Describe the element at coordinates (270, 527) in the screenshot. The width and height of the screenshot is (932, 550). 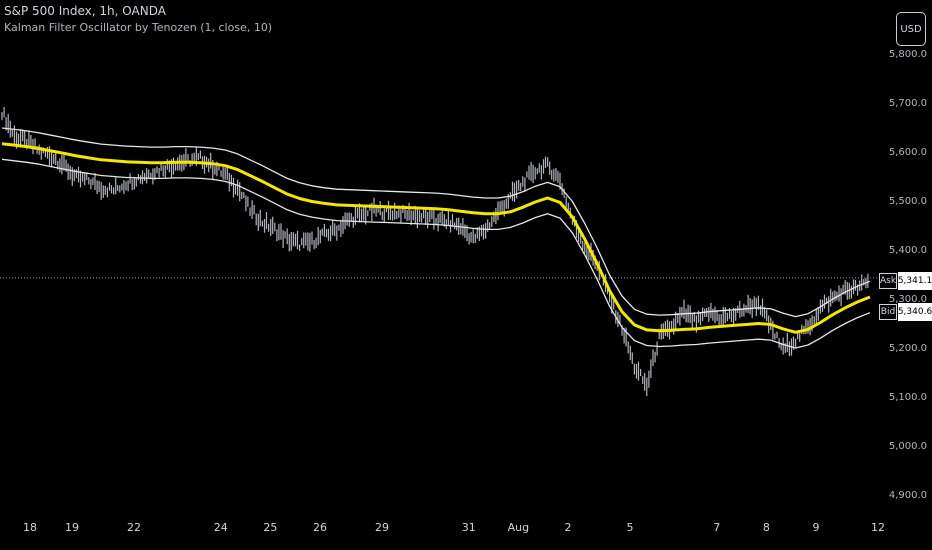
I see `x-tick-label: 25` at that location.